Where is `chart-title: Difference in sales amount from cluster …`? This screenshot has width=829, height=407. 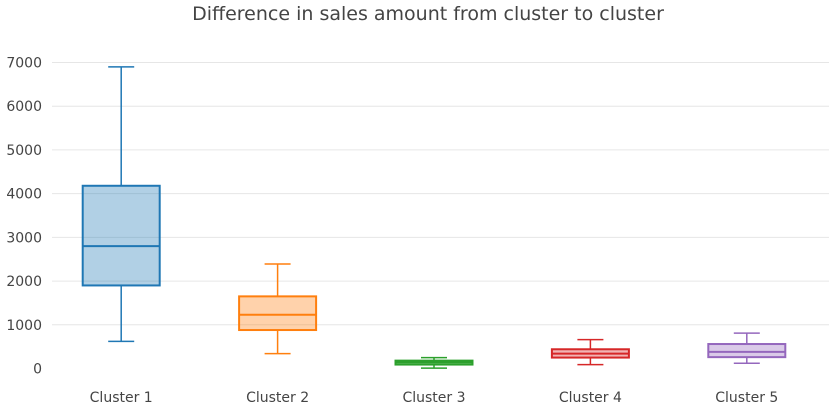 chart-title: Difference in sales amount from cluster … is located at coordinates (428, 14).